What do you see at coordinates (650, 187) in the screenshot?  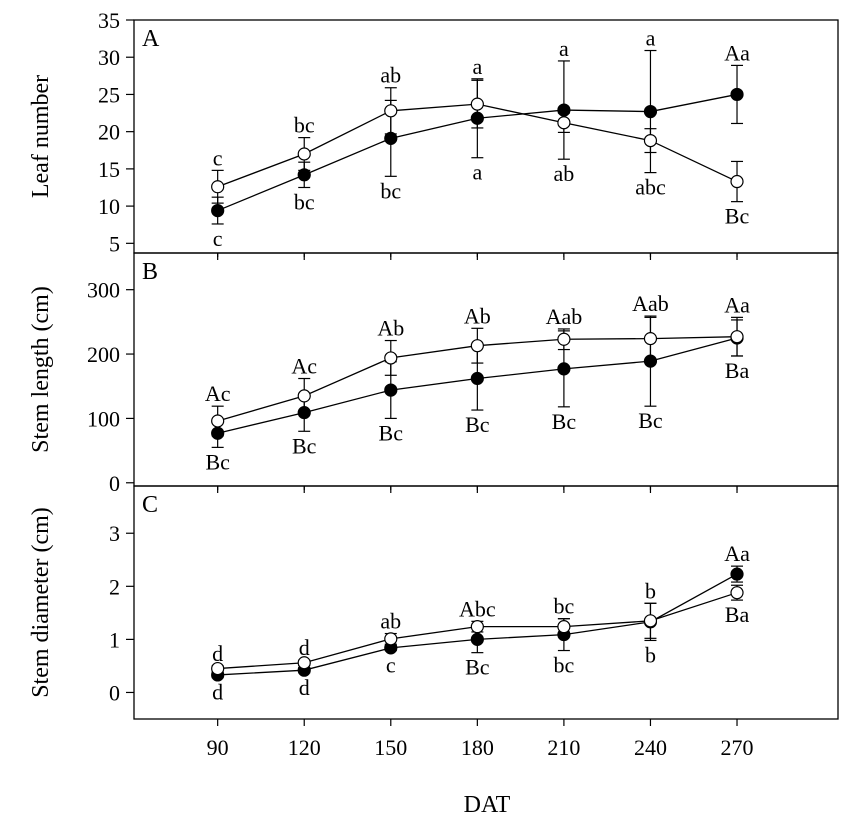 I see `annotation-lower: abc` at bounding box center [650, 187].